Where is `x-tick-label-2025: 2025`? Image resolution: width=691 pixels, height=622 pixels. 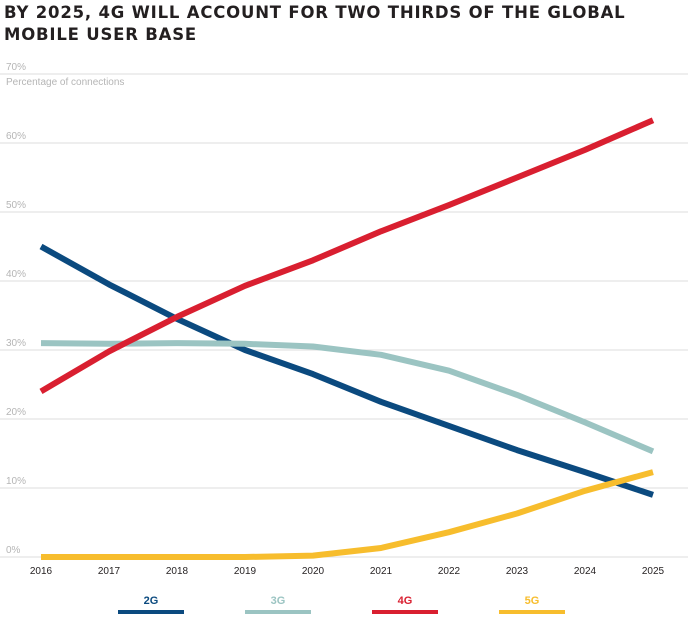
x-tick-label-2025: 2025 is located at coordinates (653, 571).